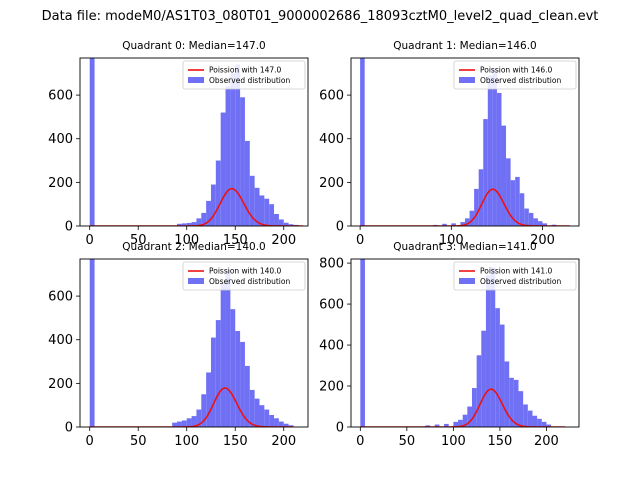  I want to click on y-tick-label: 200, so click(331, 387).